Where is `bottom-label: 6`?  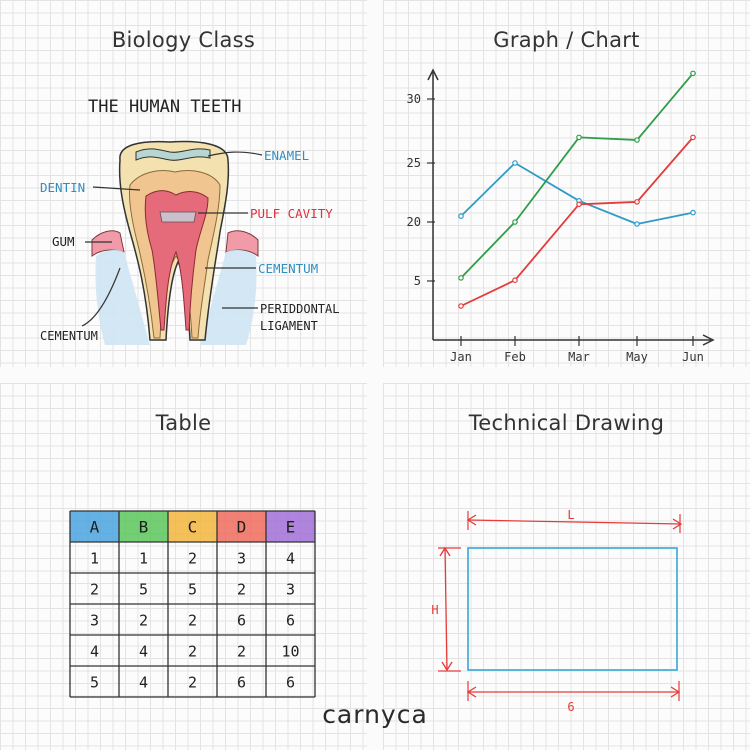 bottom-label: 6 is located at coordinates (570, 707).